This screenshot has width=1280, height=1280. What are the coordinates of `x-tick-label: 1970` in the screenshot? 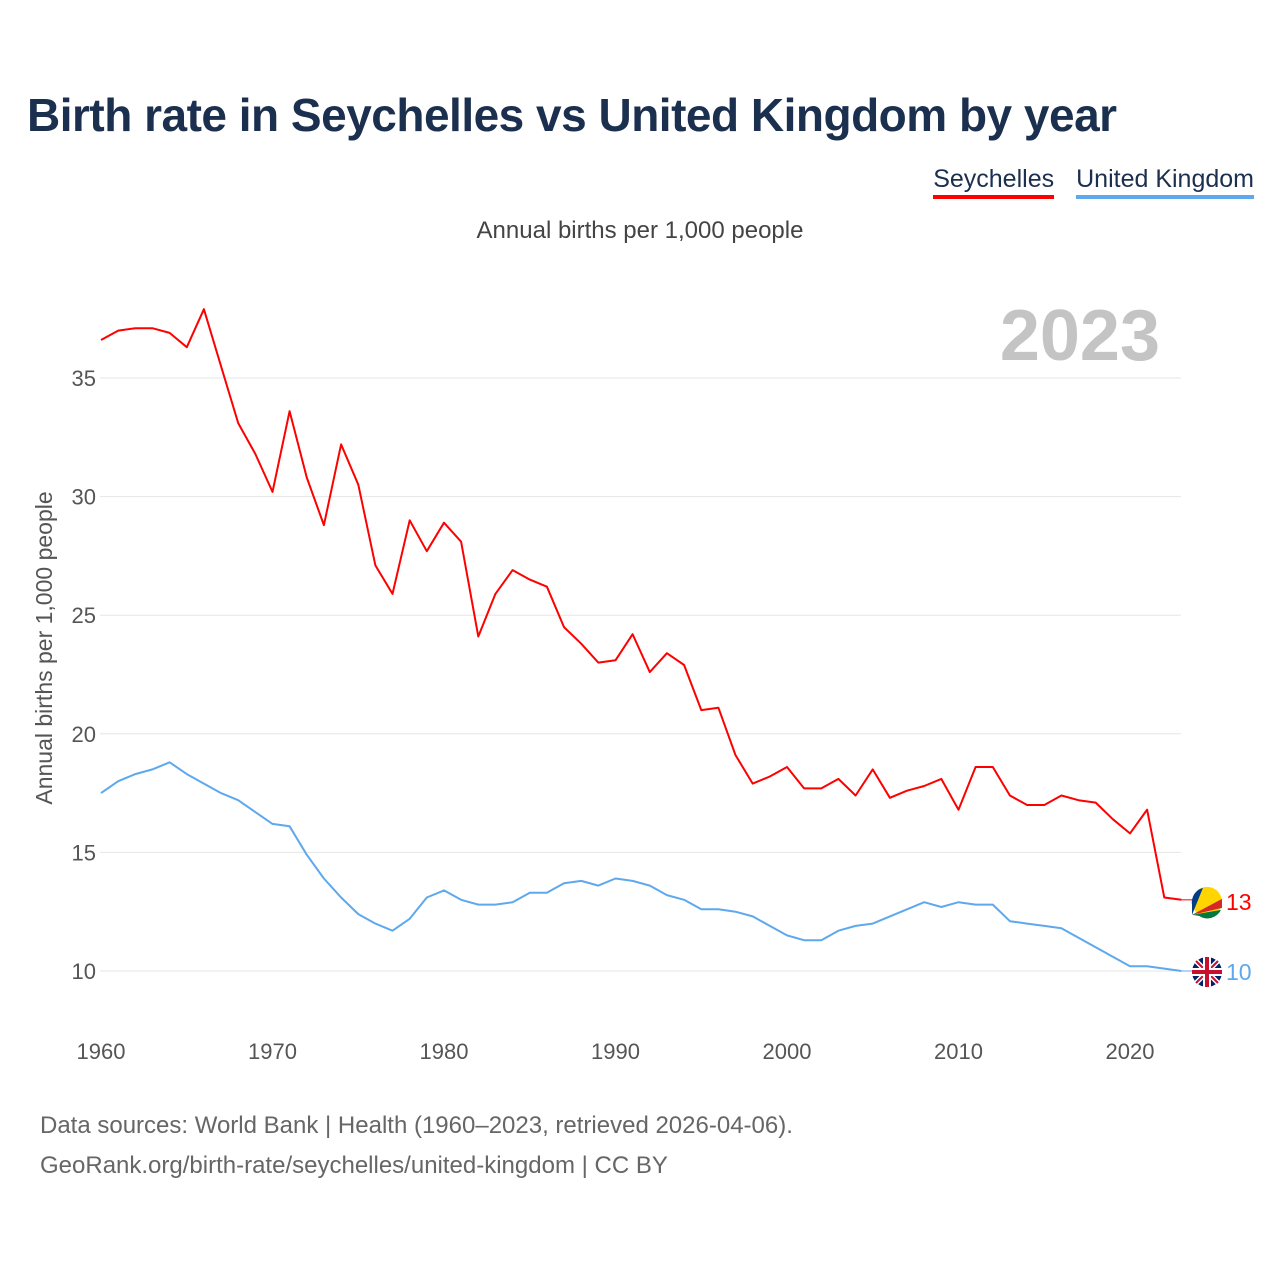 It's located at (272, 1051).